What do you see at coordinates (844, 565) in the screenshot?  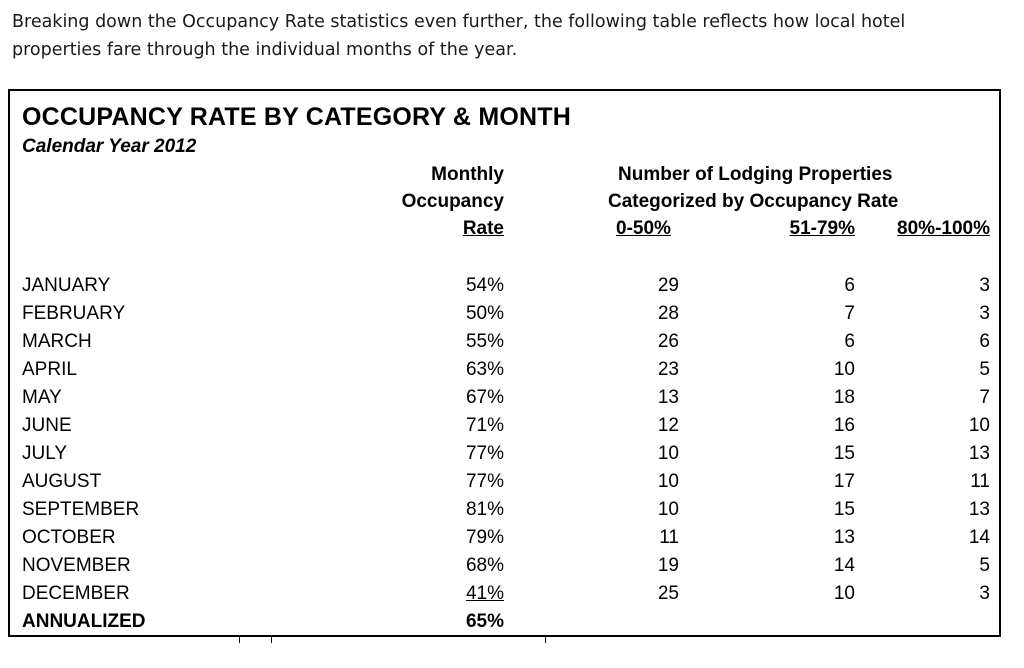 I see `cat2-cell: 14` at bounding box center [844, 565].